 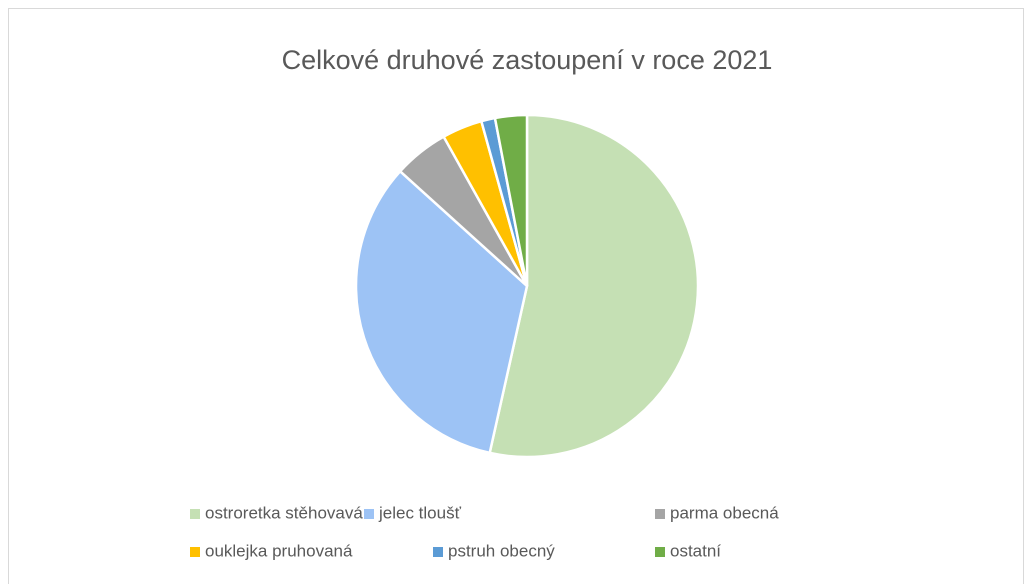 What do you see at coordinates (420, 512) in the screenshot?
I see `legend-label: jelec tloušť` at bounding box center [420, 512].